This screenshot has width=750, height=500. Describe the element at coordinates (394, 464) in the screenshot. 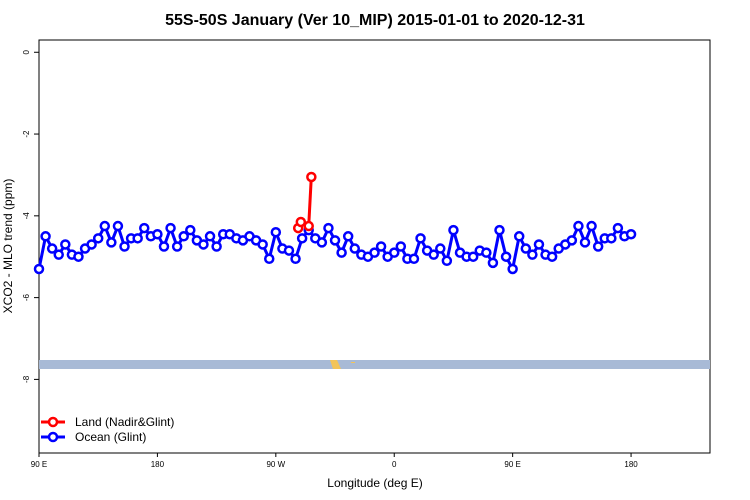

I see `x-tick-label: 0` at that location.